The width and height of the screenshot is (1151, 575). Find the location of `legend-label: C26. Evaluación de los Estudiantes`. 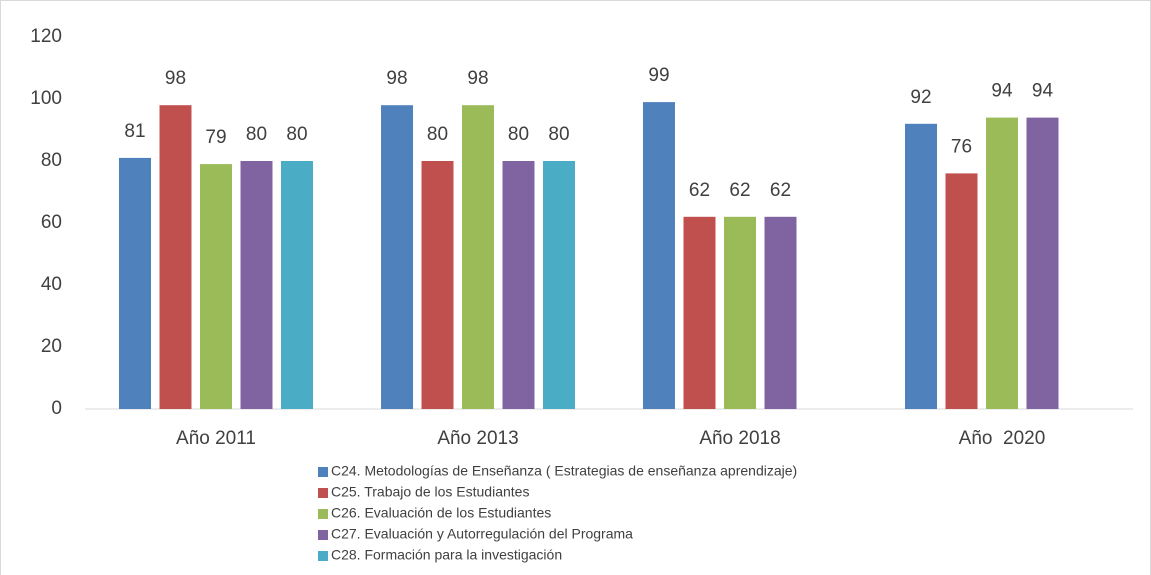

legend-label: C26. Evaluación de los Estudiantes is located at coordinates (441, 513).